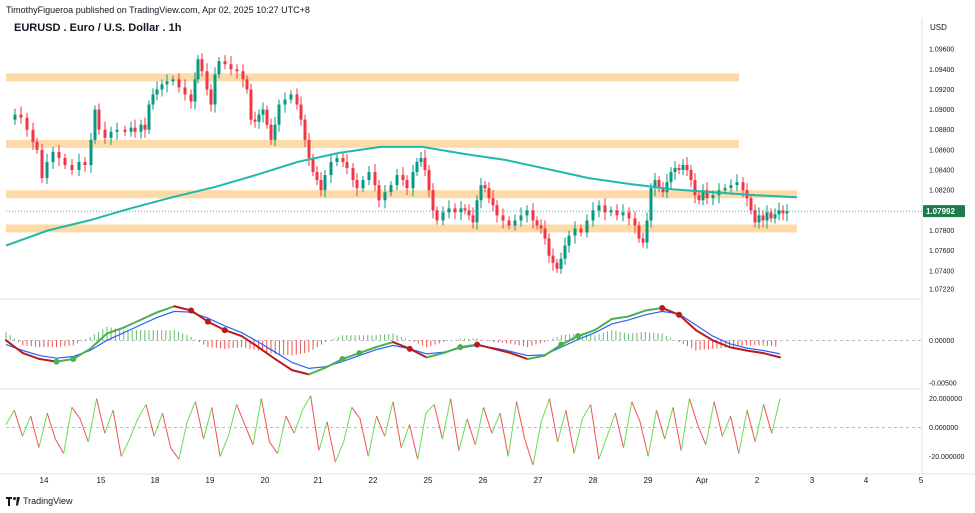  I want to click on last-price-badge, so click(944, 211).